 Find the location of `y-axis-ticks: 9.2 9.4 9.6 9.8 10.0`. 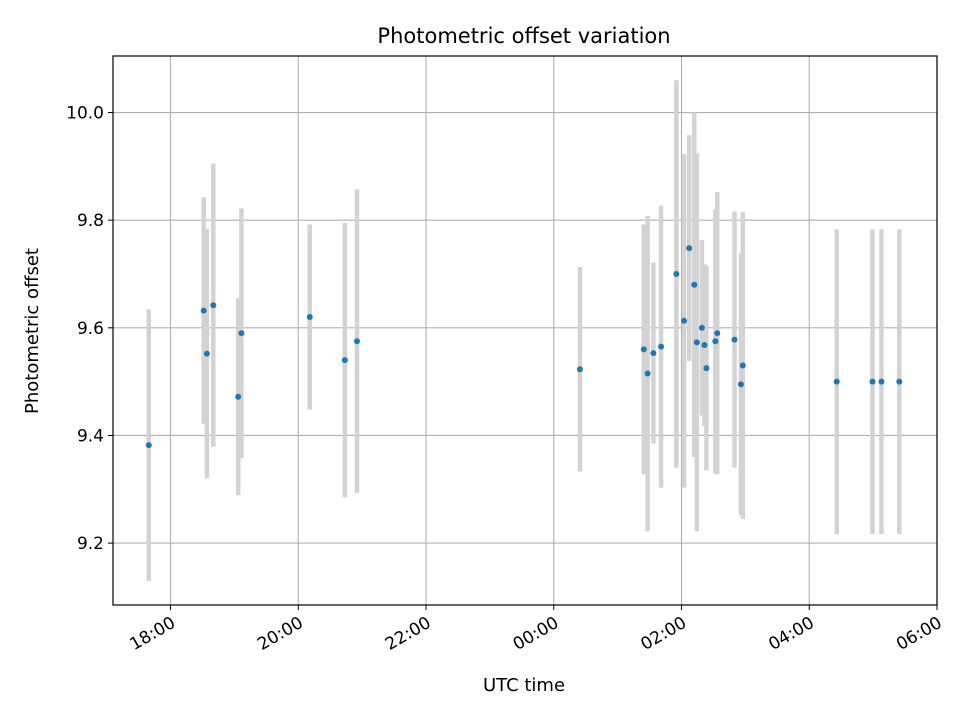

y-axis-ticks: 9.2 9.4 9.6 9.8 10.0 is located at coordinates (89, 329).